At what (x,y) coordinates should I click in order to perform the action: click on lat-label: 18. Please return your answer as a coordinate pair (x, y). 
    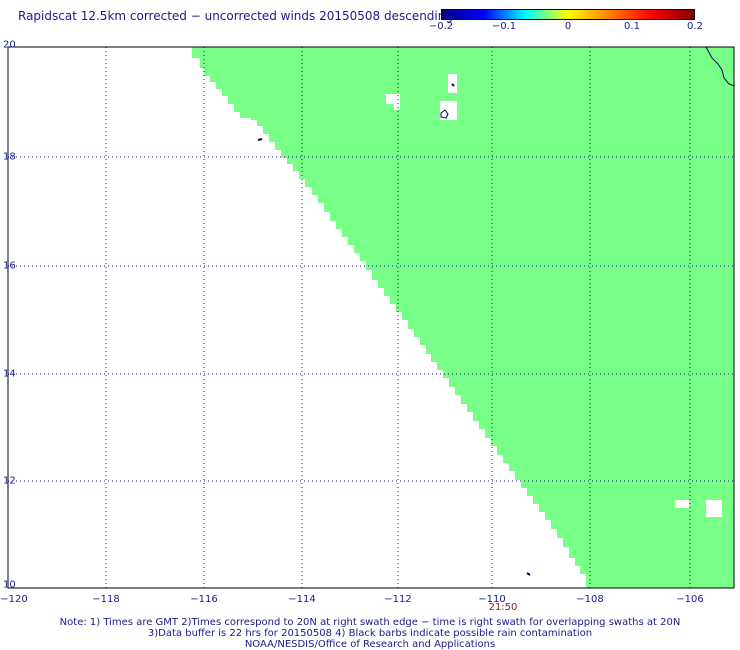
    Looking at the image, I should click on (9, 157).